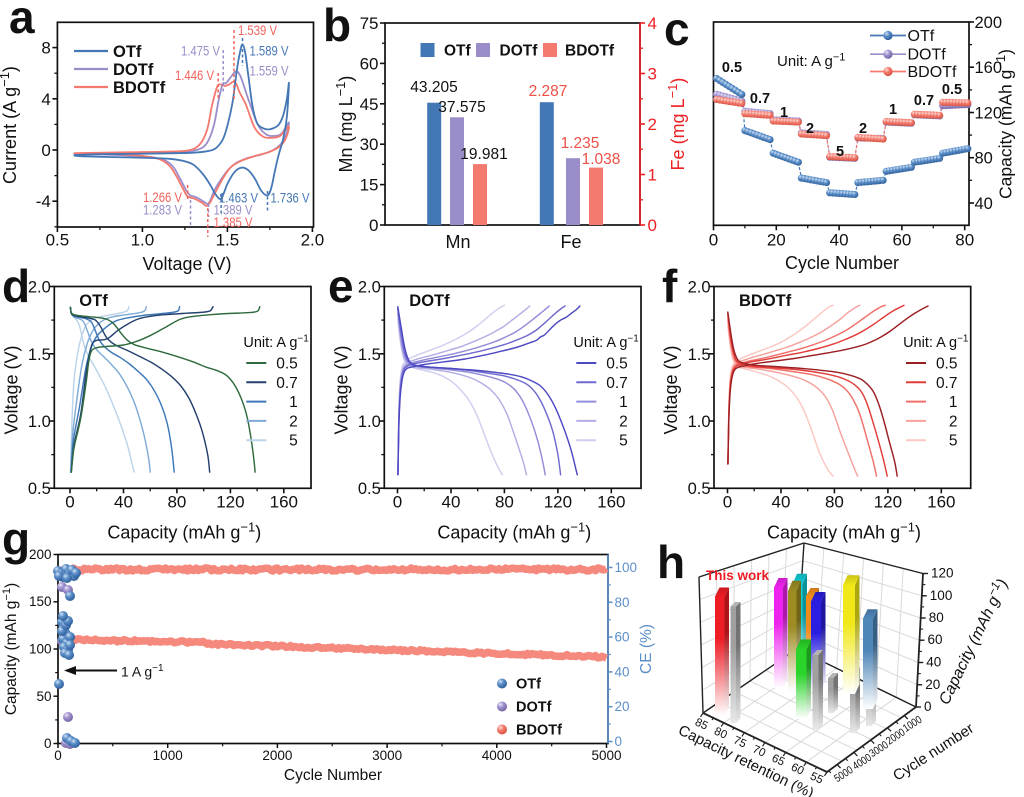 The image size is (1024, 797). What do you see at coordinates (337, 25) in the screenshot?
I see `svg-text: b` at bounding box center [337, 25].